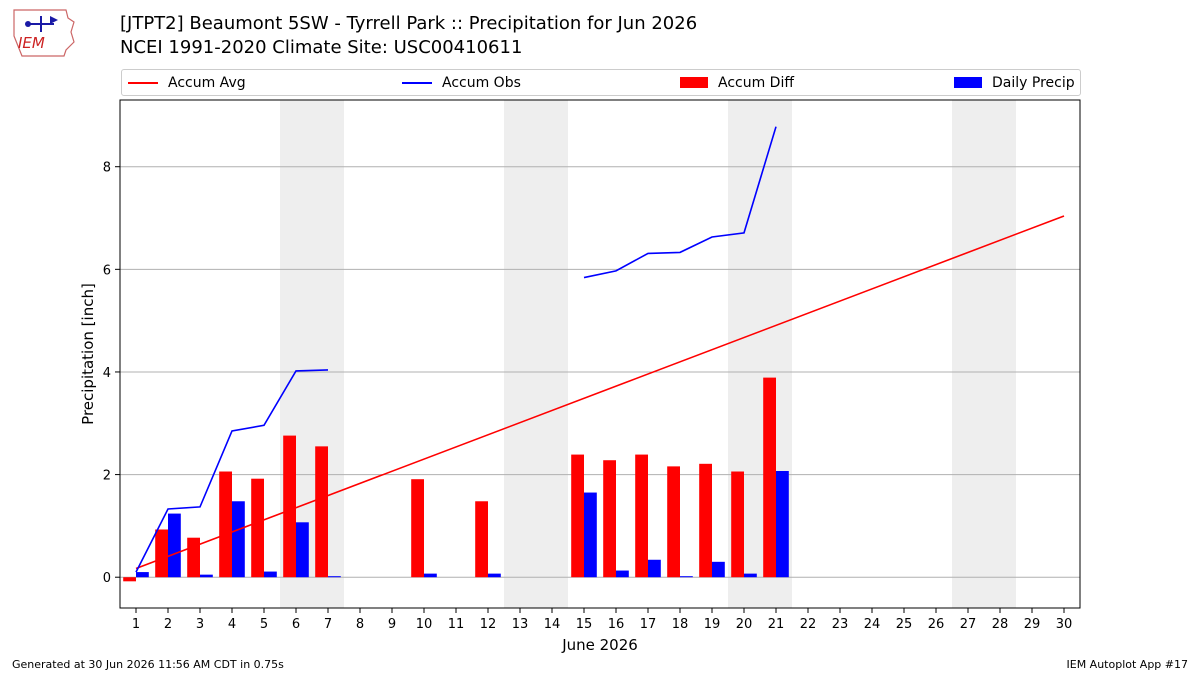  I want to click on x-tick-label-19: 19, so click(712, 624).